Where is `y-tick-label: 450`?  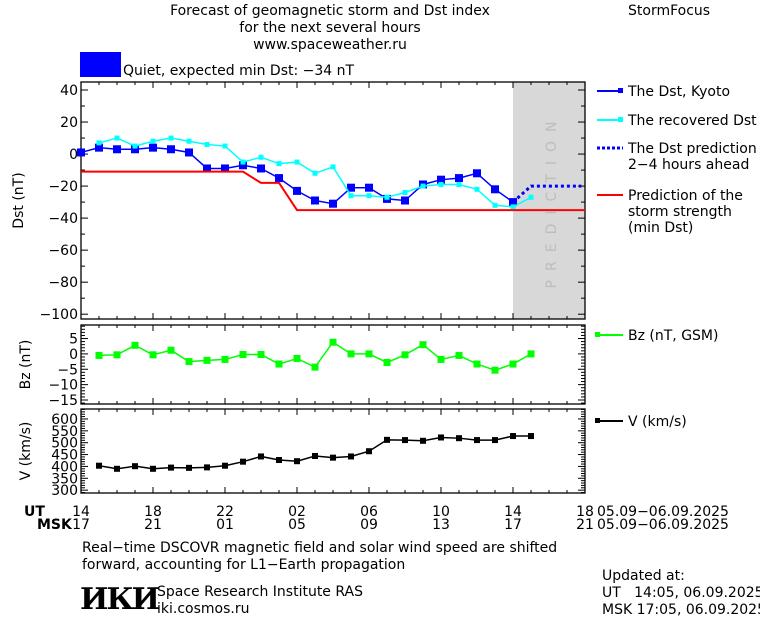
y-tick-label: 450 is located at coordinates (64, 456).